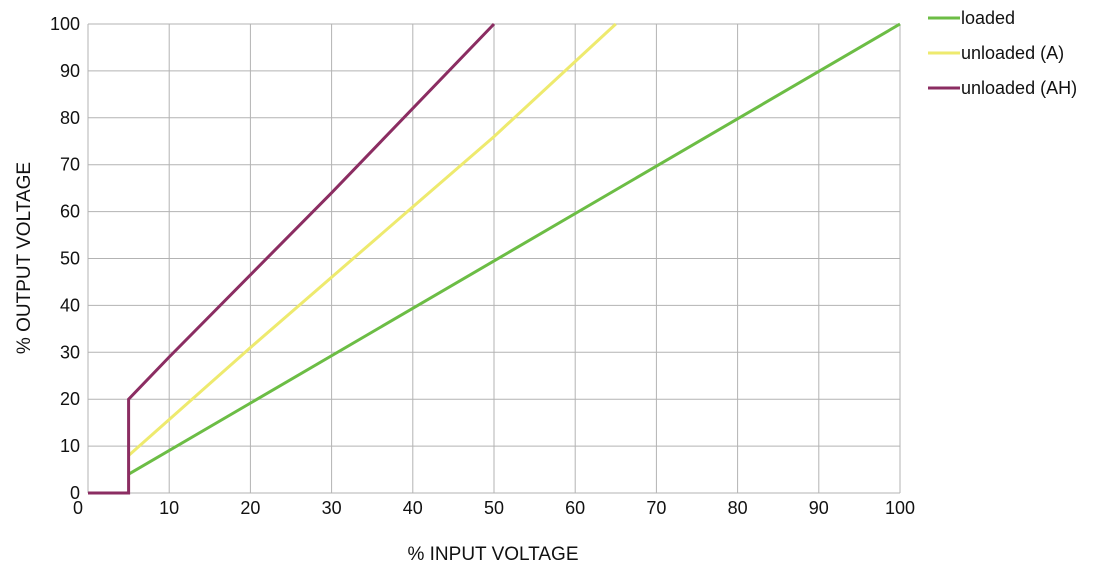 The image size is (1115, 571). What do you see at coordinates (819, 508) in the screenshot?
I see `x-tick-label: 90` at bounding box center [819, 508].